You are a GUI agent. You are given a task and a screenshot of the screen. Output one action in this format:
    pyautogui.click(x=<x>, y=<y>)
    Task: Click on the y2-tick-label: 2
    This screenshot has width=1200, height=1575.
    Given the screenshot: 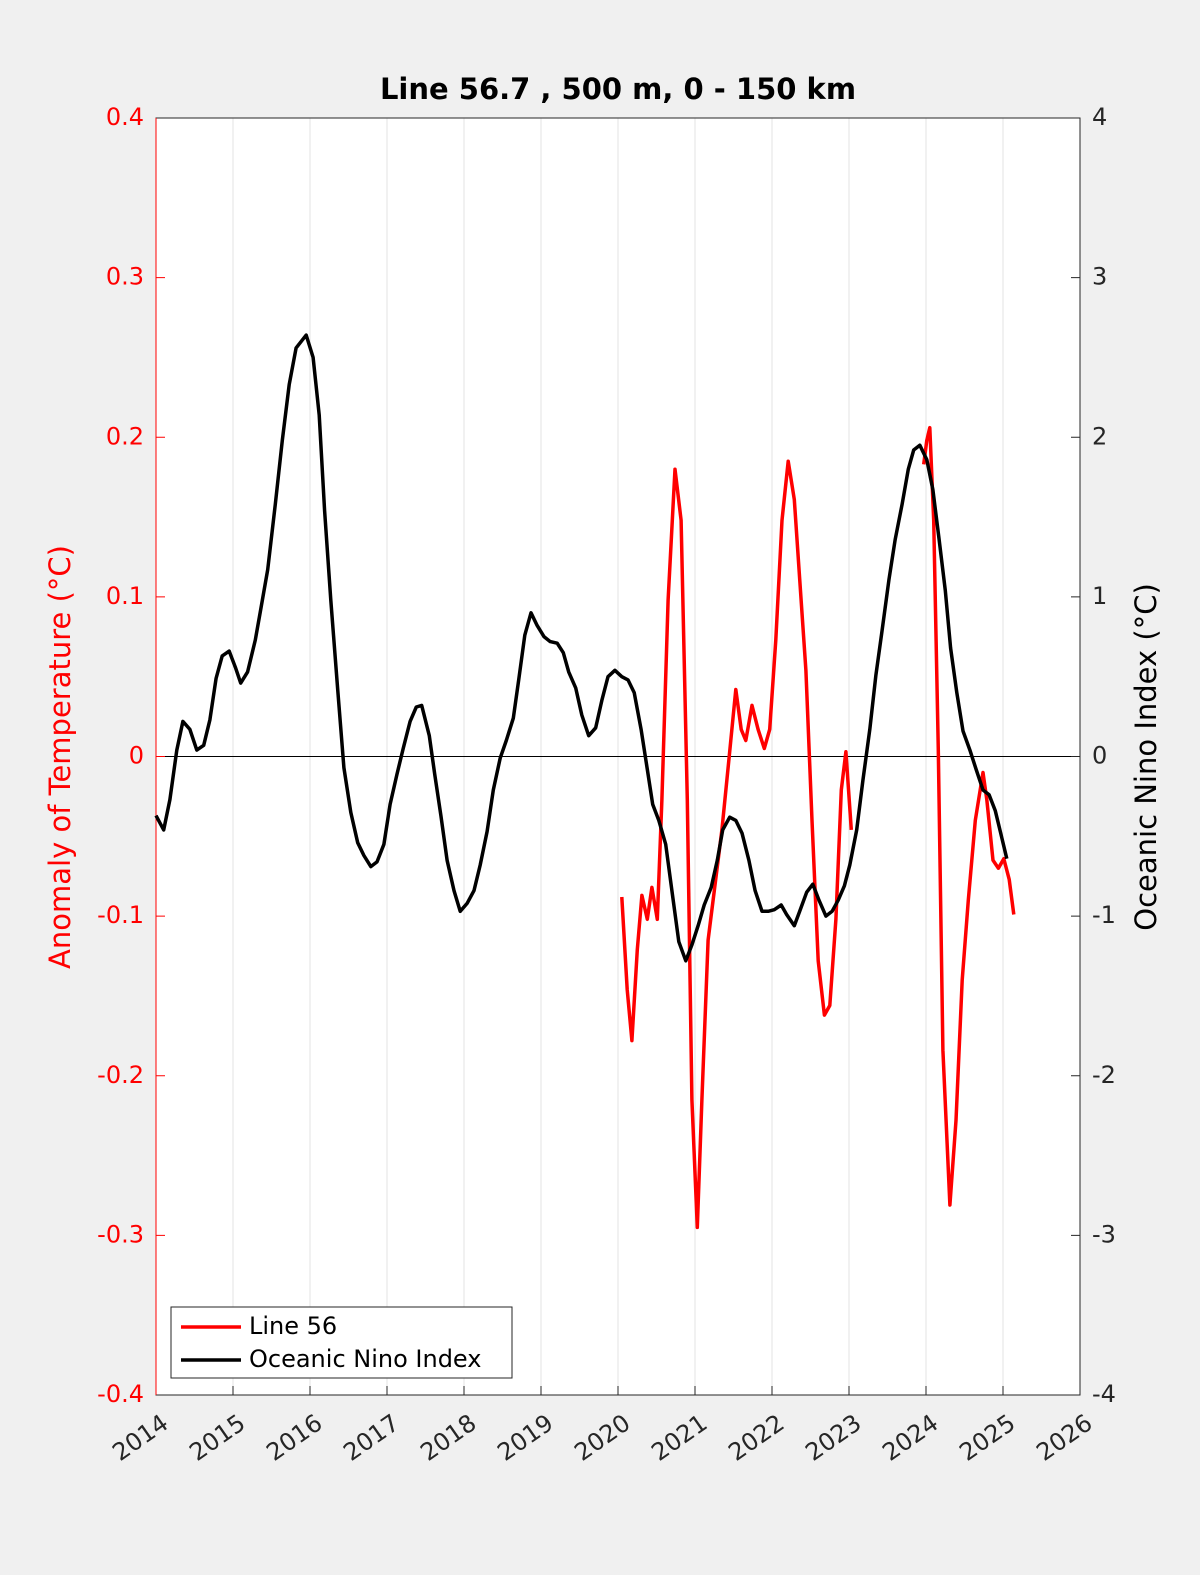 What is the action you would take?
    pyautogui.click(x=1099, y=436)
    